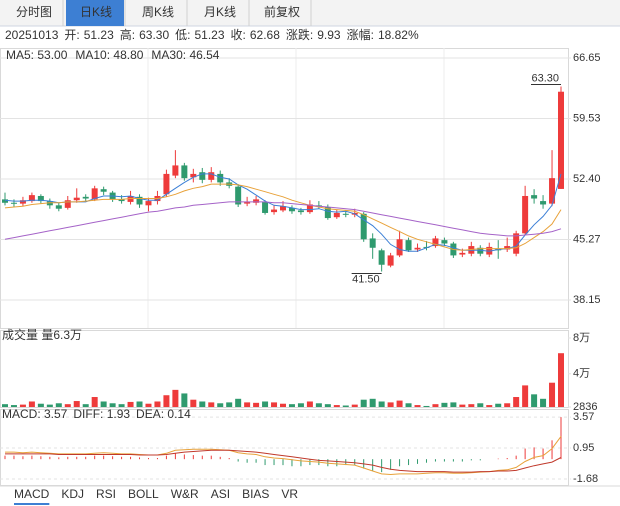  Describe the element at coordinates (143, 494) in the screenshot. I see `indicator-tab: BOLL` at that location.